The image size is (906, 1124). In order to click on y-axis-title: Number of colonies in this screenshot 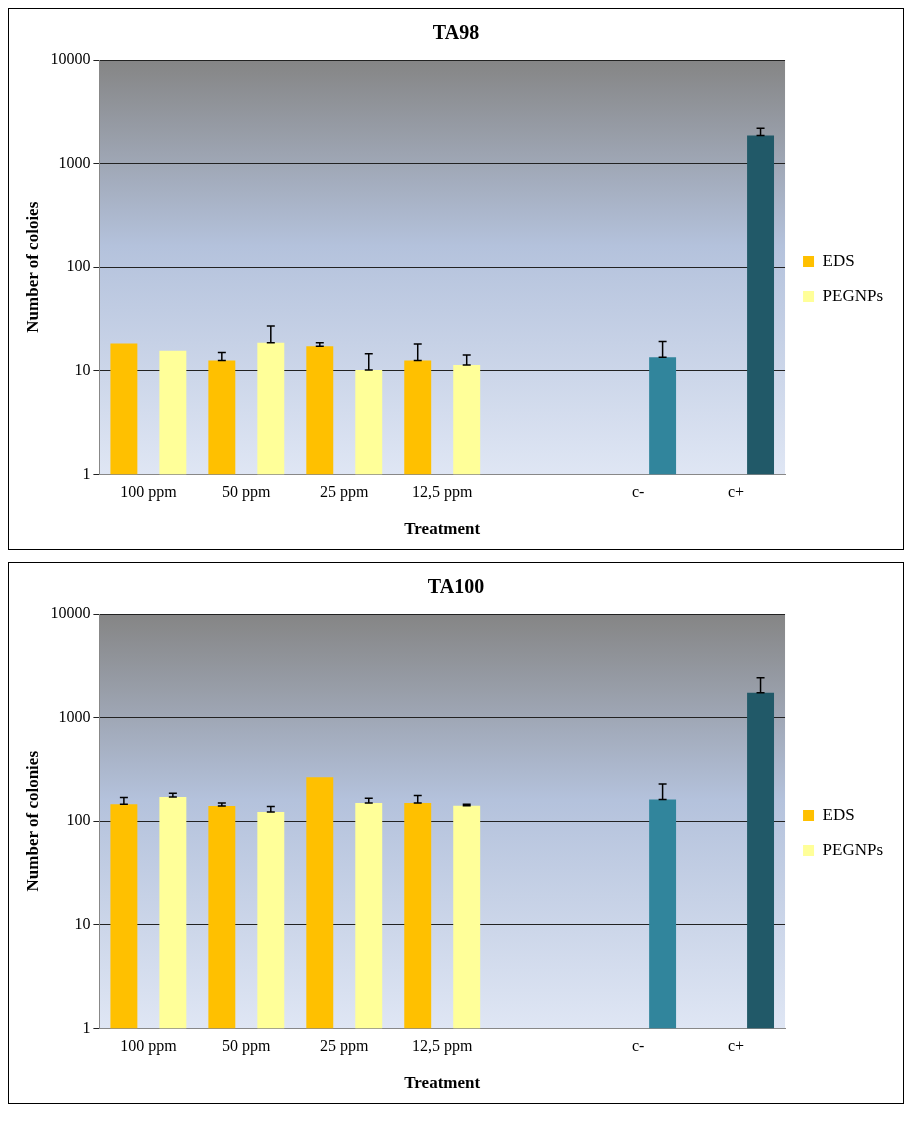, I will do `click(32, 821)`.